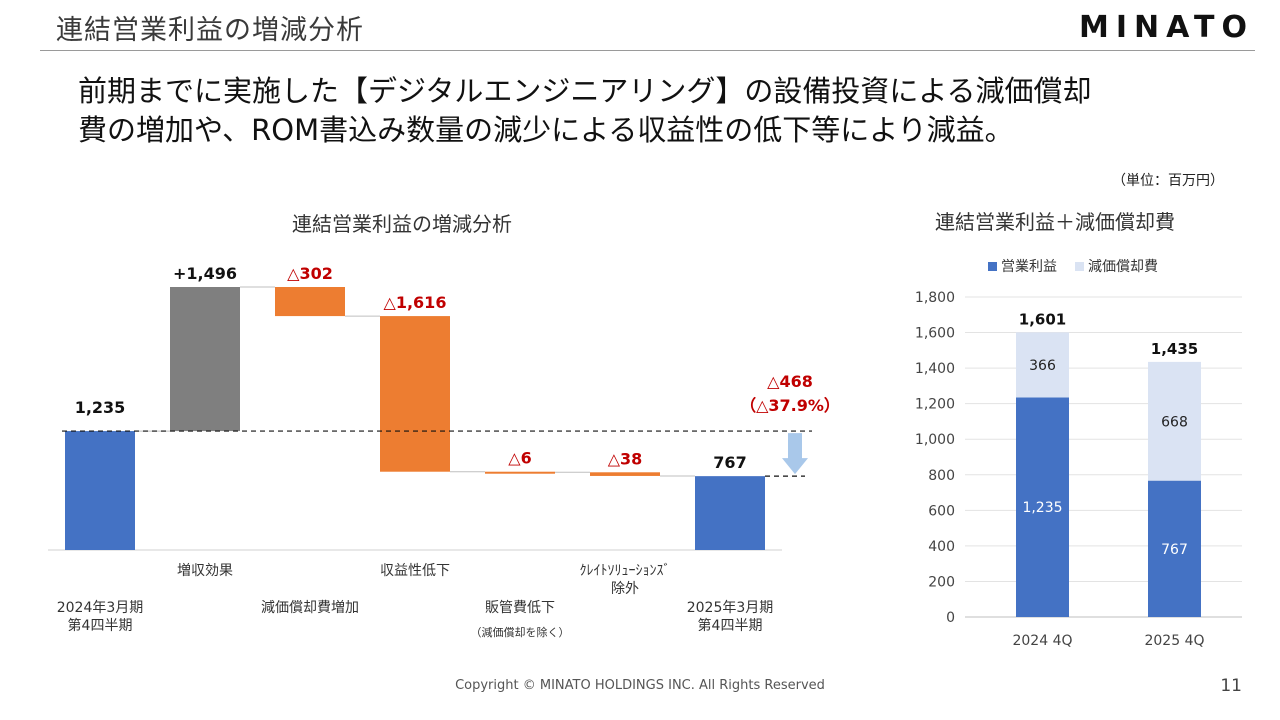 The height and width of the screenshot is (720, 1280). I want to click on legend-swatch-light-blue, so click(1079, 266).